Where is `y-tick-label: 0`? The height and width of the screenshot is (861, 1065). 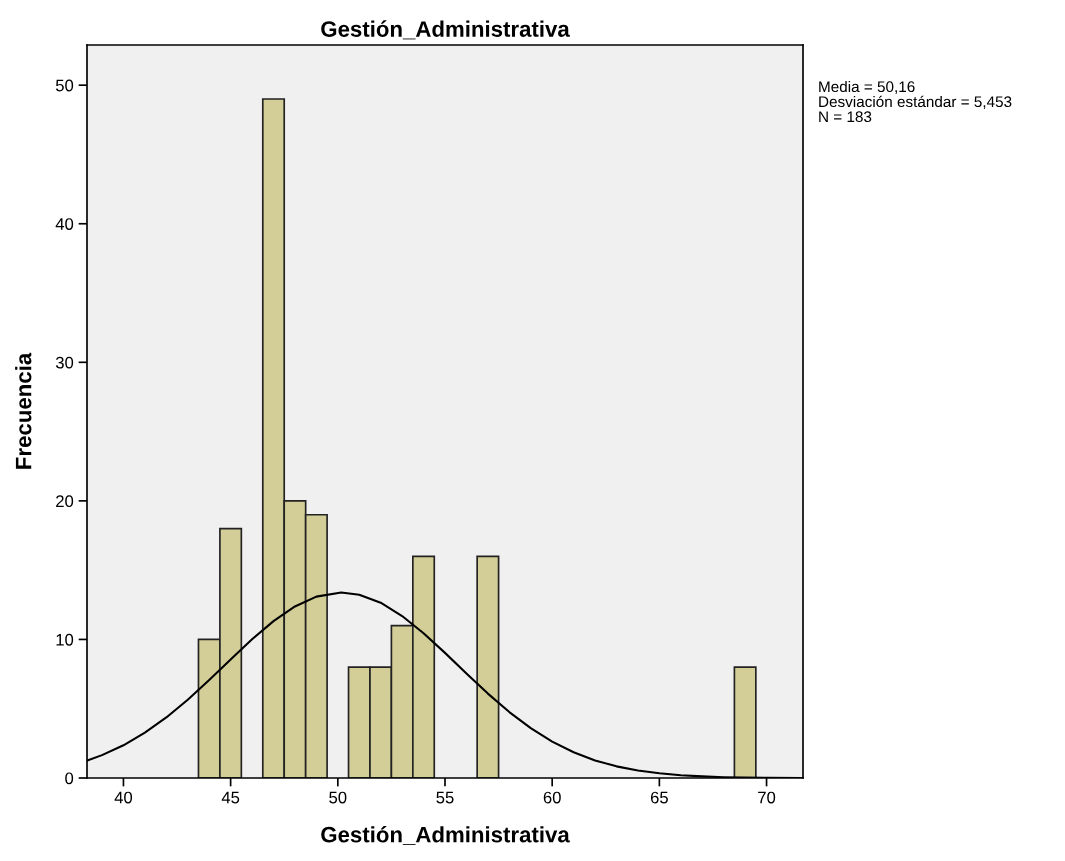 y-tick-label: 0 is located at coordinates (69, 778).